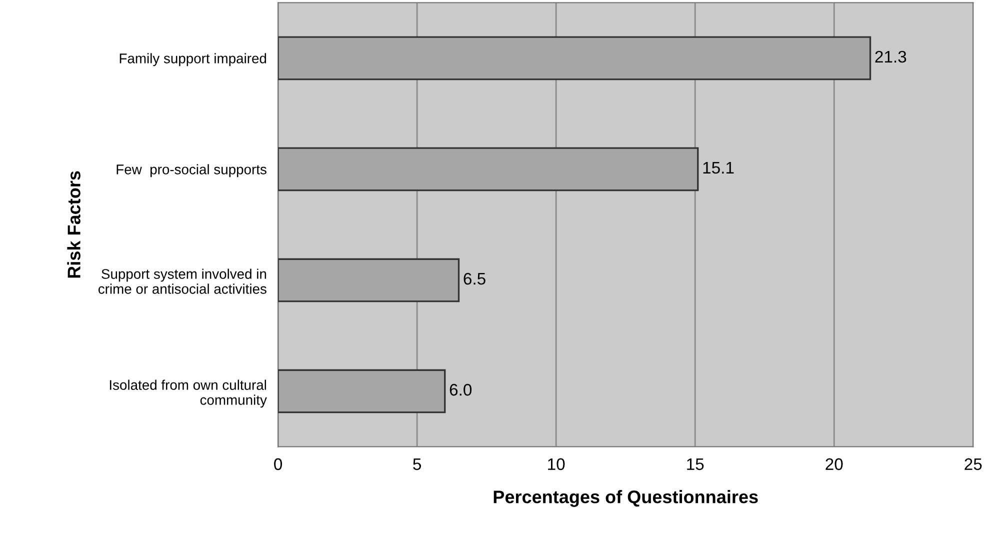 Image resolution: width=993 pixels, height=535 pixels. What do you see at coordinates (278, 464) in the screenshot?
I see `x-tick-label: 0` at bounding box center [278, 464].